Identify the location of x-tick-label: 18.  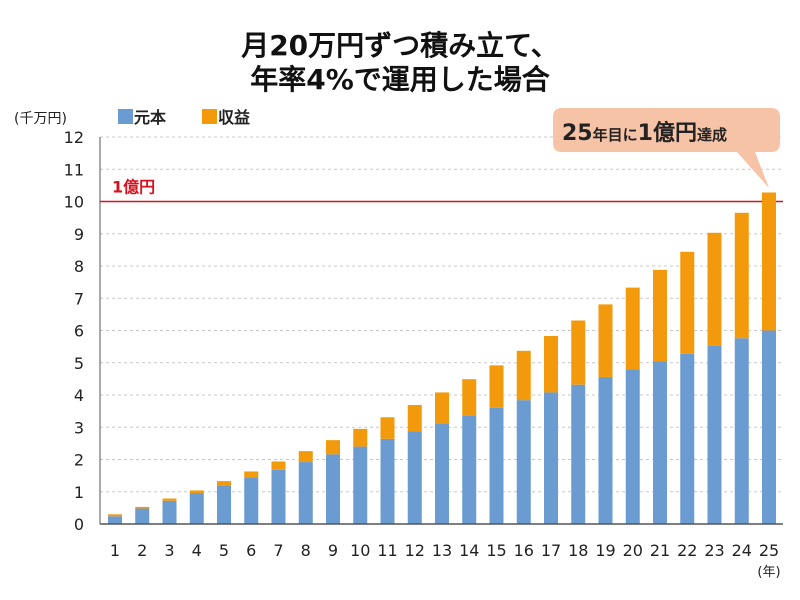
(578, 550).